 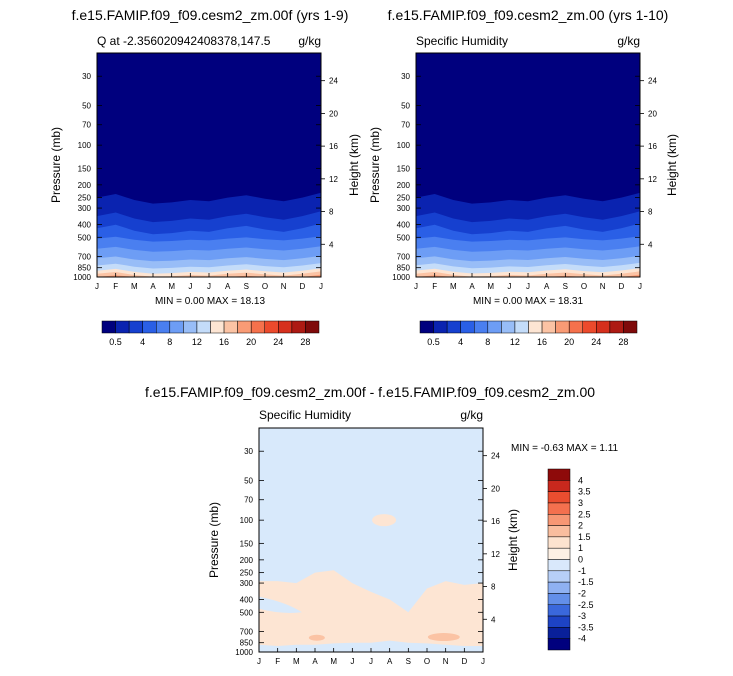 I want to click on pressure-tick-label: 200, so click(x=404, y=185).